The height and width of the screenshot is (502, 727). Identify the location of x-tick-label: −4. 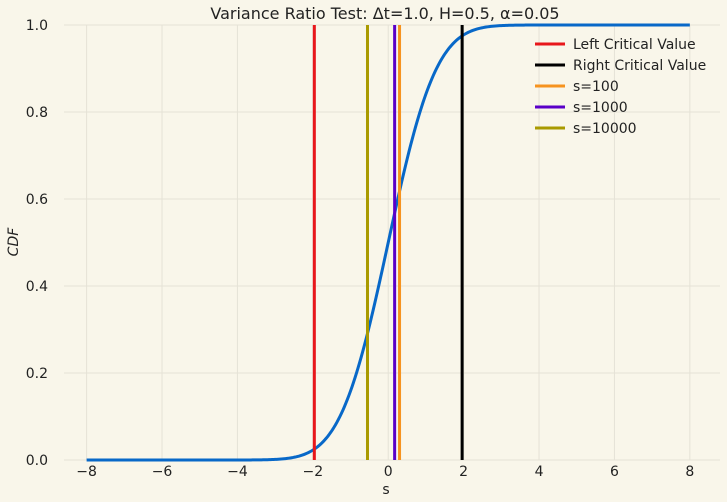
(237, 472).